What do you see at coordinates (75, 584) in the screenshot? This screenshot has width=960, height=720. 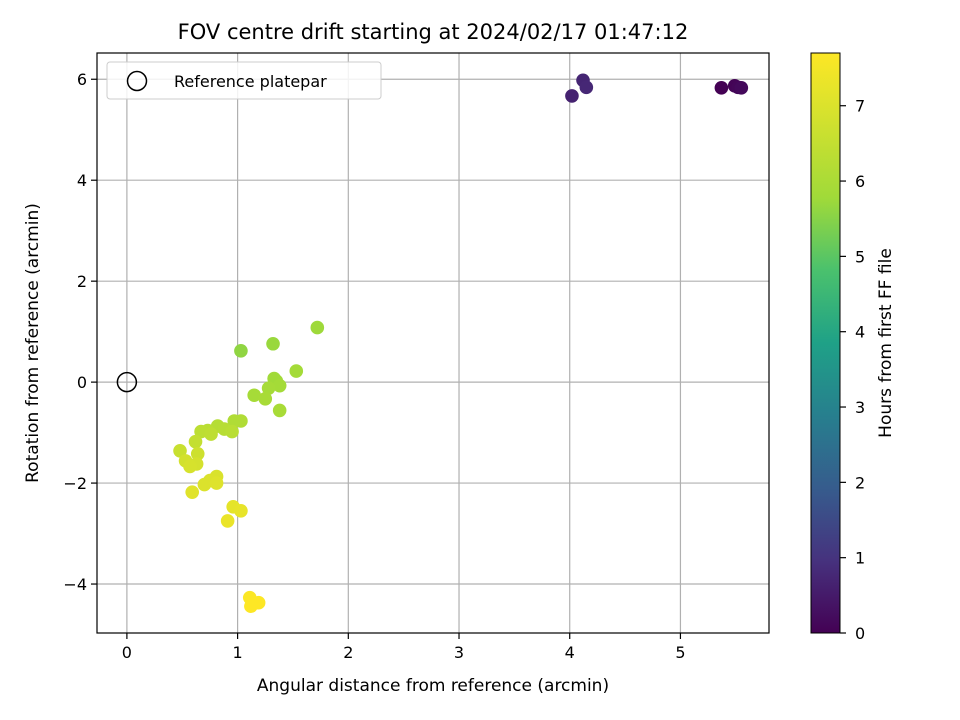 I see `y-tick-label: −4` at bounding box center [75, 584].